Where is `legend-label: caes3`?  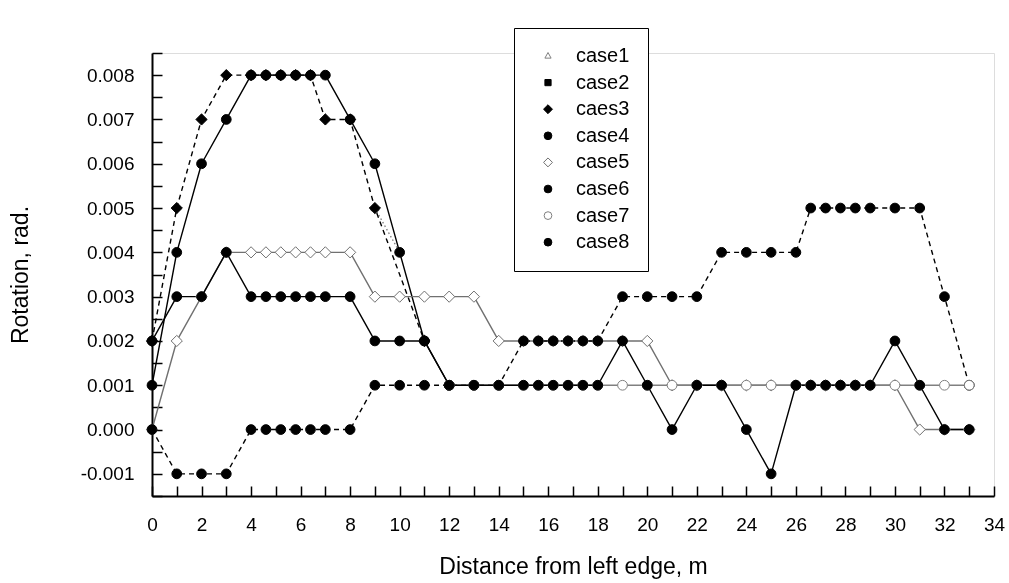 legend-label: caes3 is located at coordinates (603, 108).